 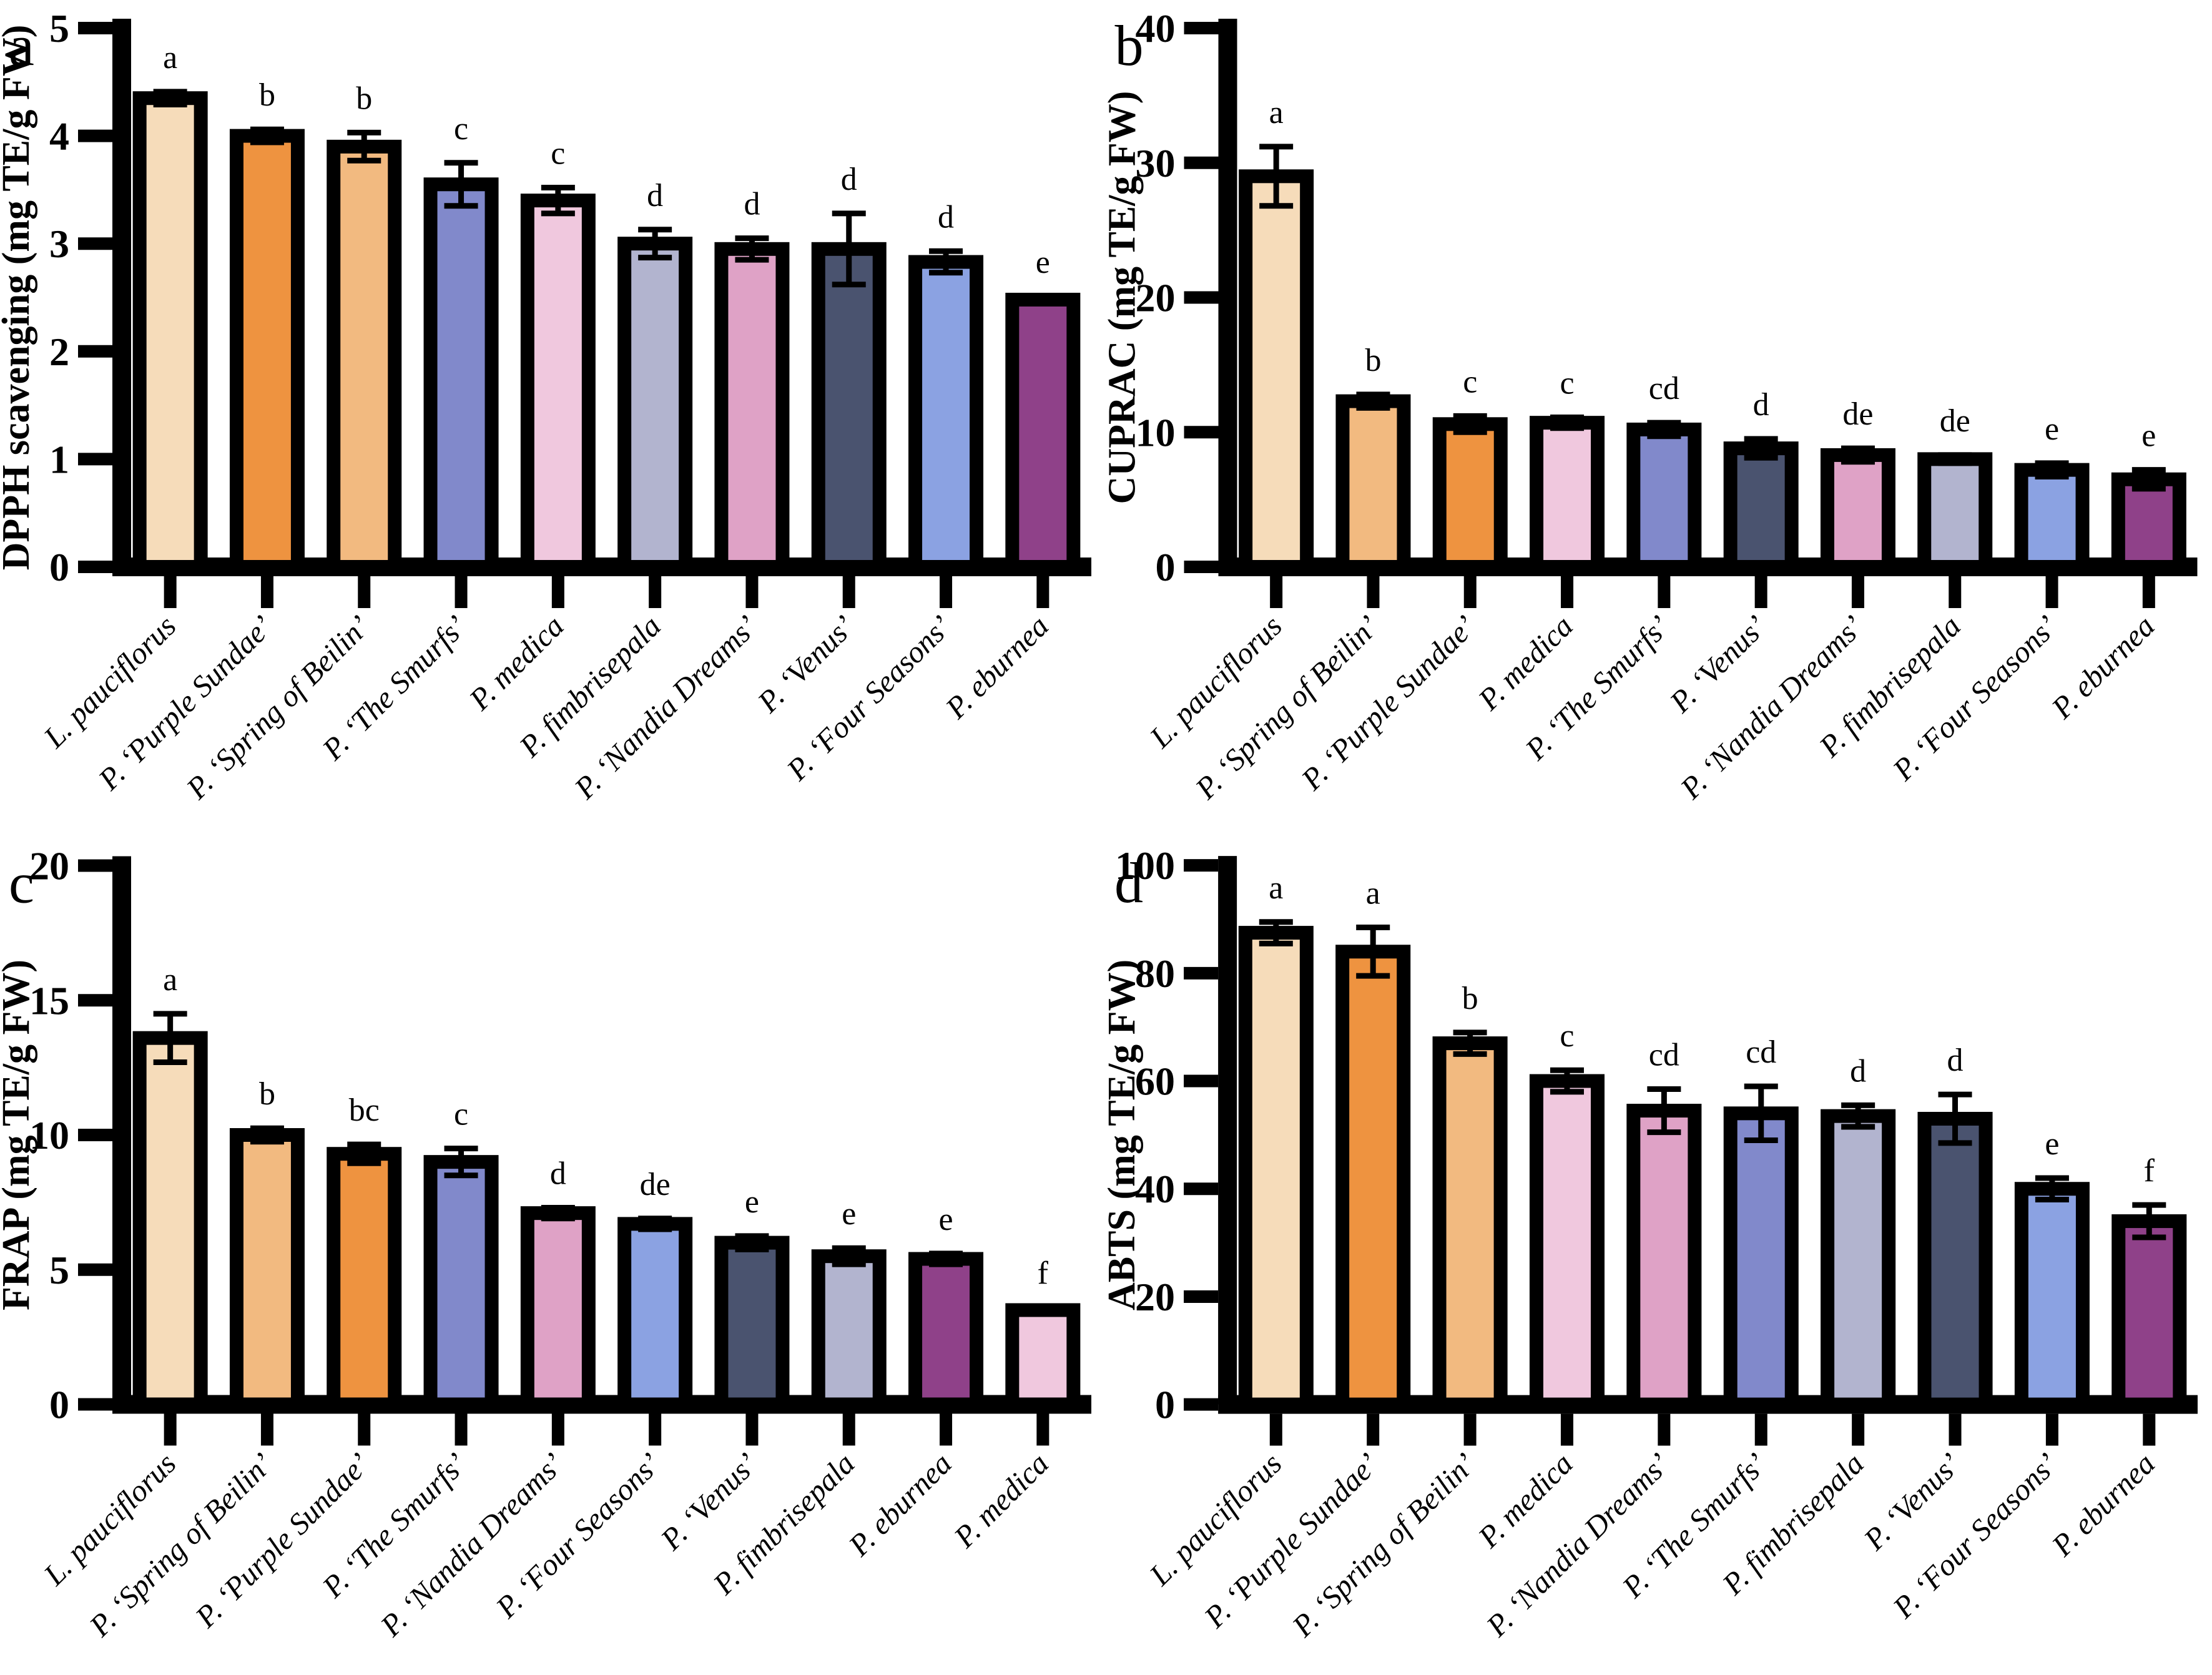 I want to click on panel-letter: d, so click(x=1128, y=883).